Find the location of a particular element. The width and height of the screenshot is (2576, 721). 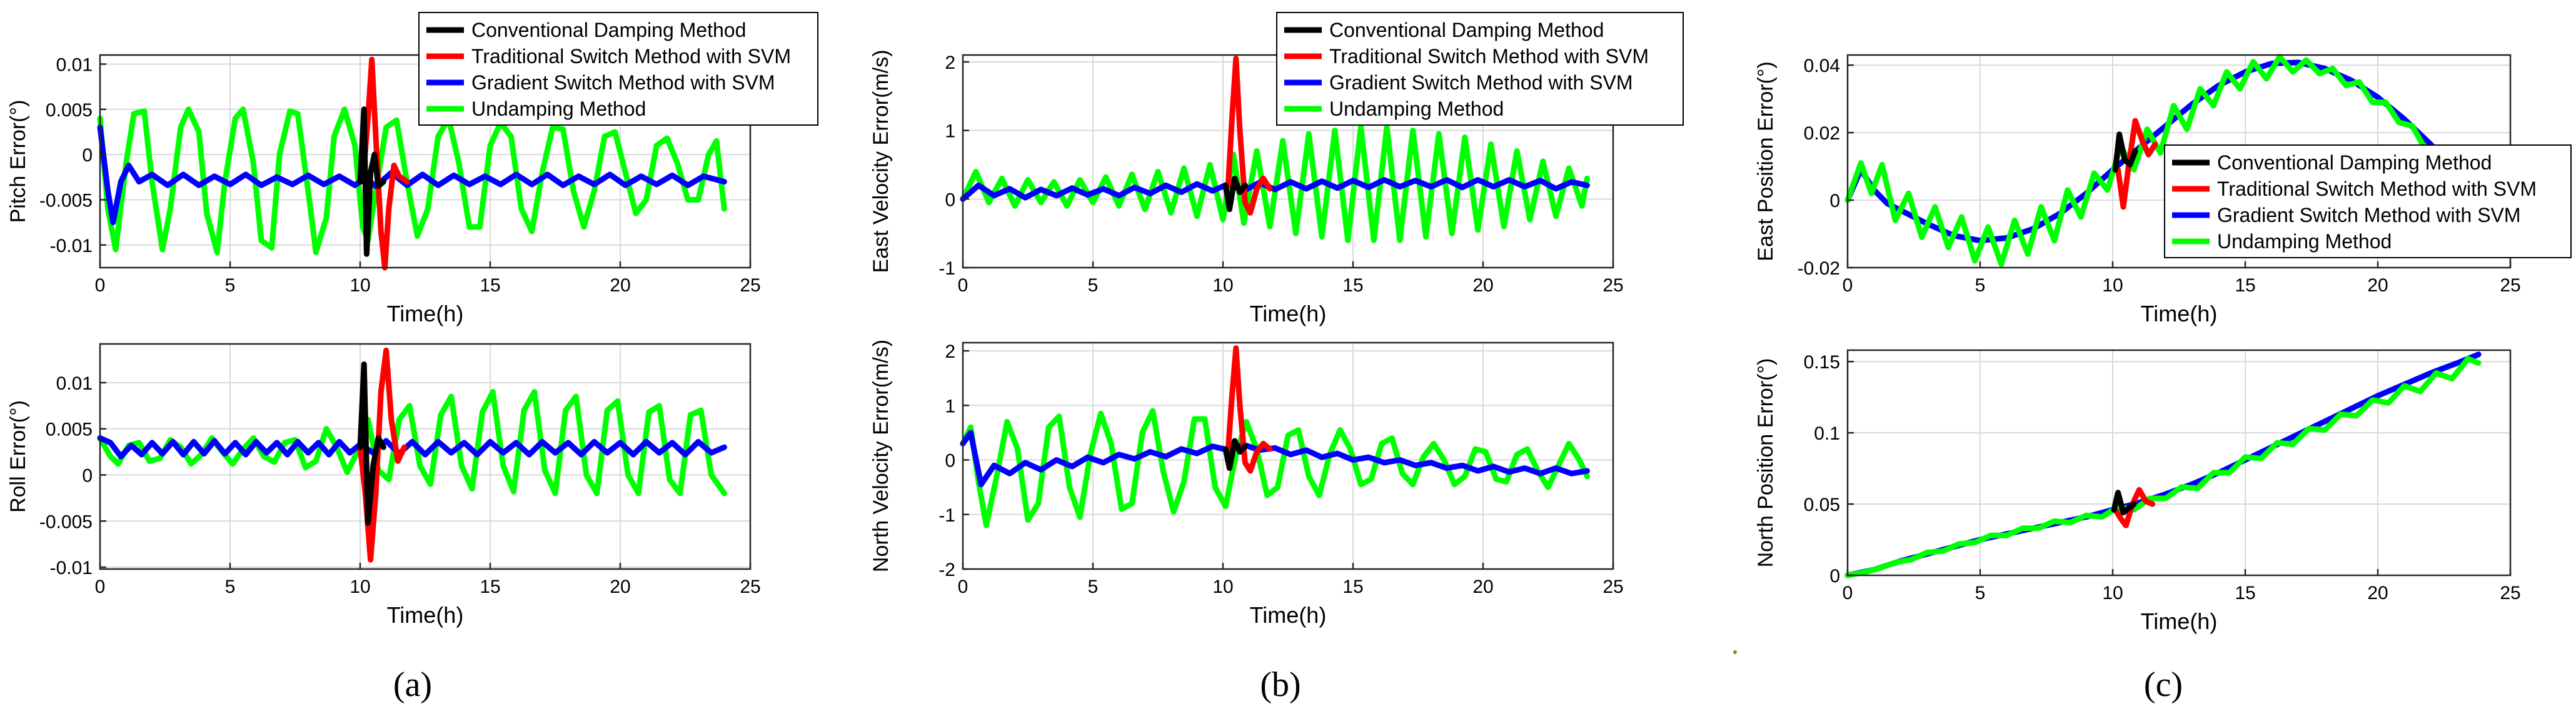

east-velocity-legend-entry: Gradient Switch Method with SVM is located at coordinates (1481, 82).